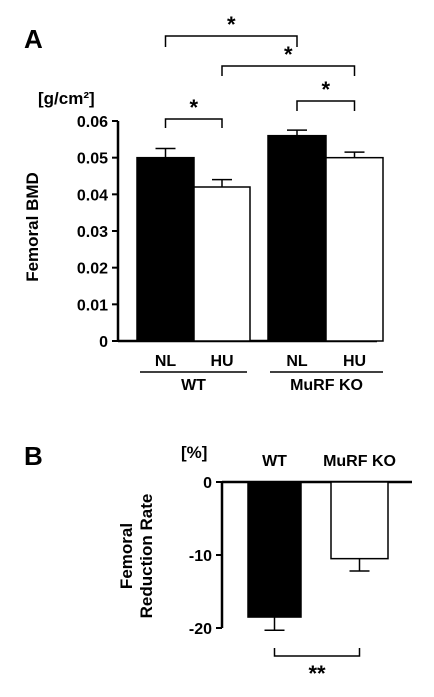  Describe the element at coordinates (146, 556) in the screenshot. I see `panel-b-y-axis-label-line2: Reduction Rate` at that location.